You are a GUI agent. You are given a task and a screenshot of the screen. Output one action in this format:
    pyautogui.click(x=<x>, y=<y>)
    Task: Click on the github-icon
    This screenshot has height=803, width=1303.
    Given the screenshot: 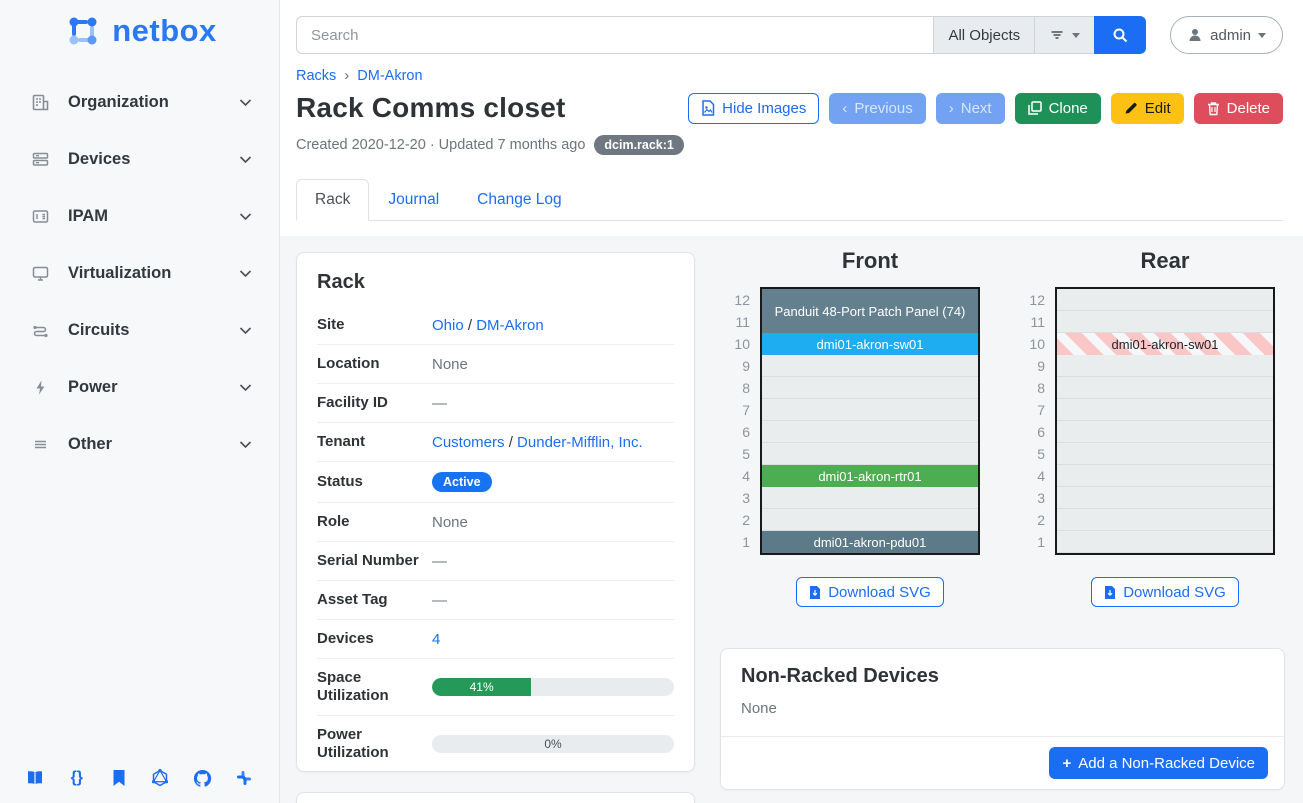 What is the action you would take?
    pyautogui.click(x=202, y=778)
    